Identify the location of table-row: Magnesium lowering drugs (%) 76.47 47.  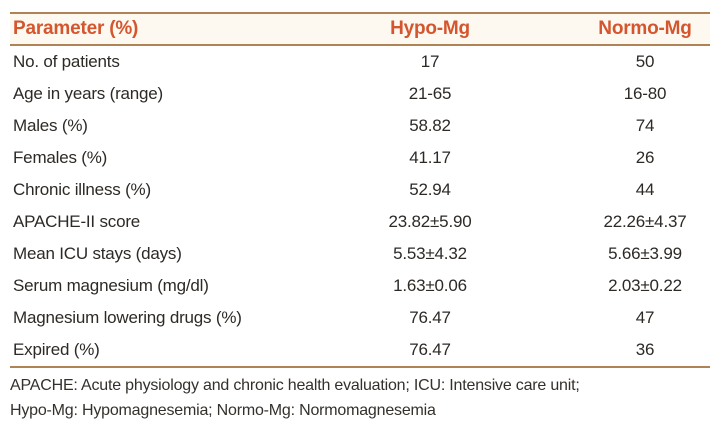
(360, 318).